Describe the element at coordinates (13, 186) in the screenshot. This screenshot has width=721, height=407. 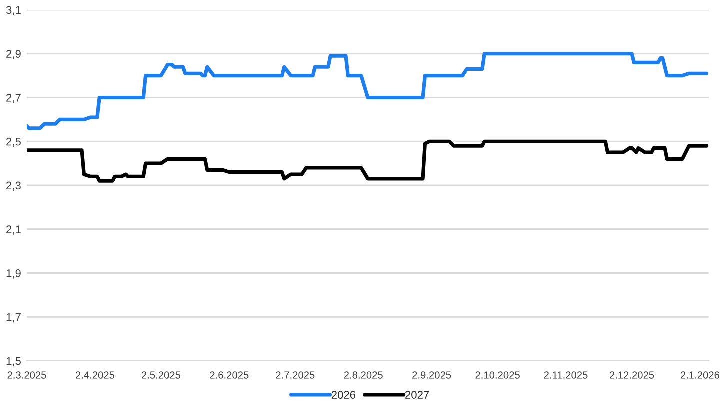
I see `y-tick-label: 2,3` at that location.